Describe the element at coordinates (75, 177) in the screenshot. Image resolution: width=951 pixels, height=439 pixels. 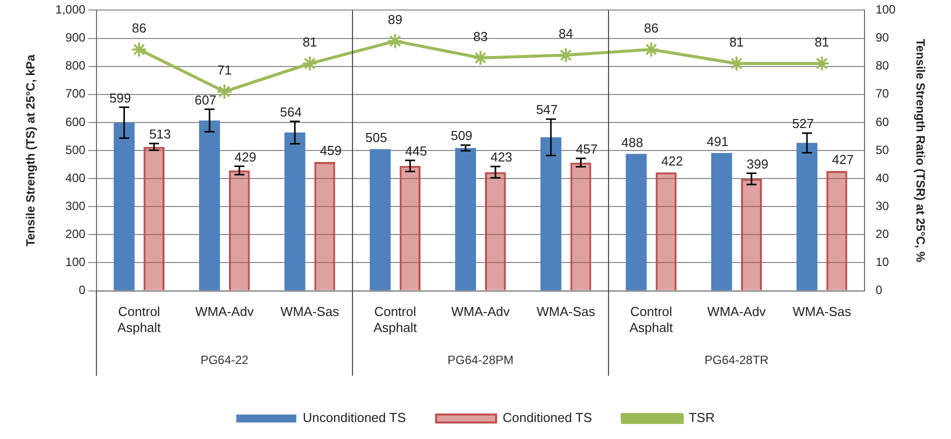
I see `y-tick-label: 400` at that location.